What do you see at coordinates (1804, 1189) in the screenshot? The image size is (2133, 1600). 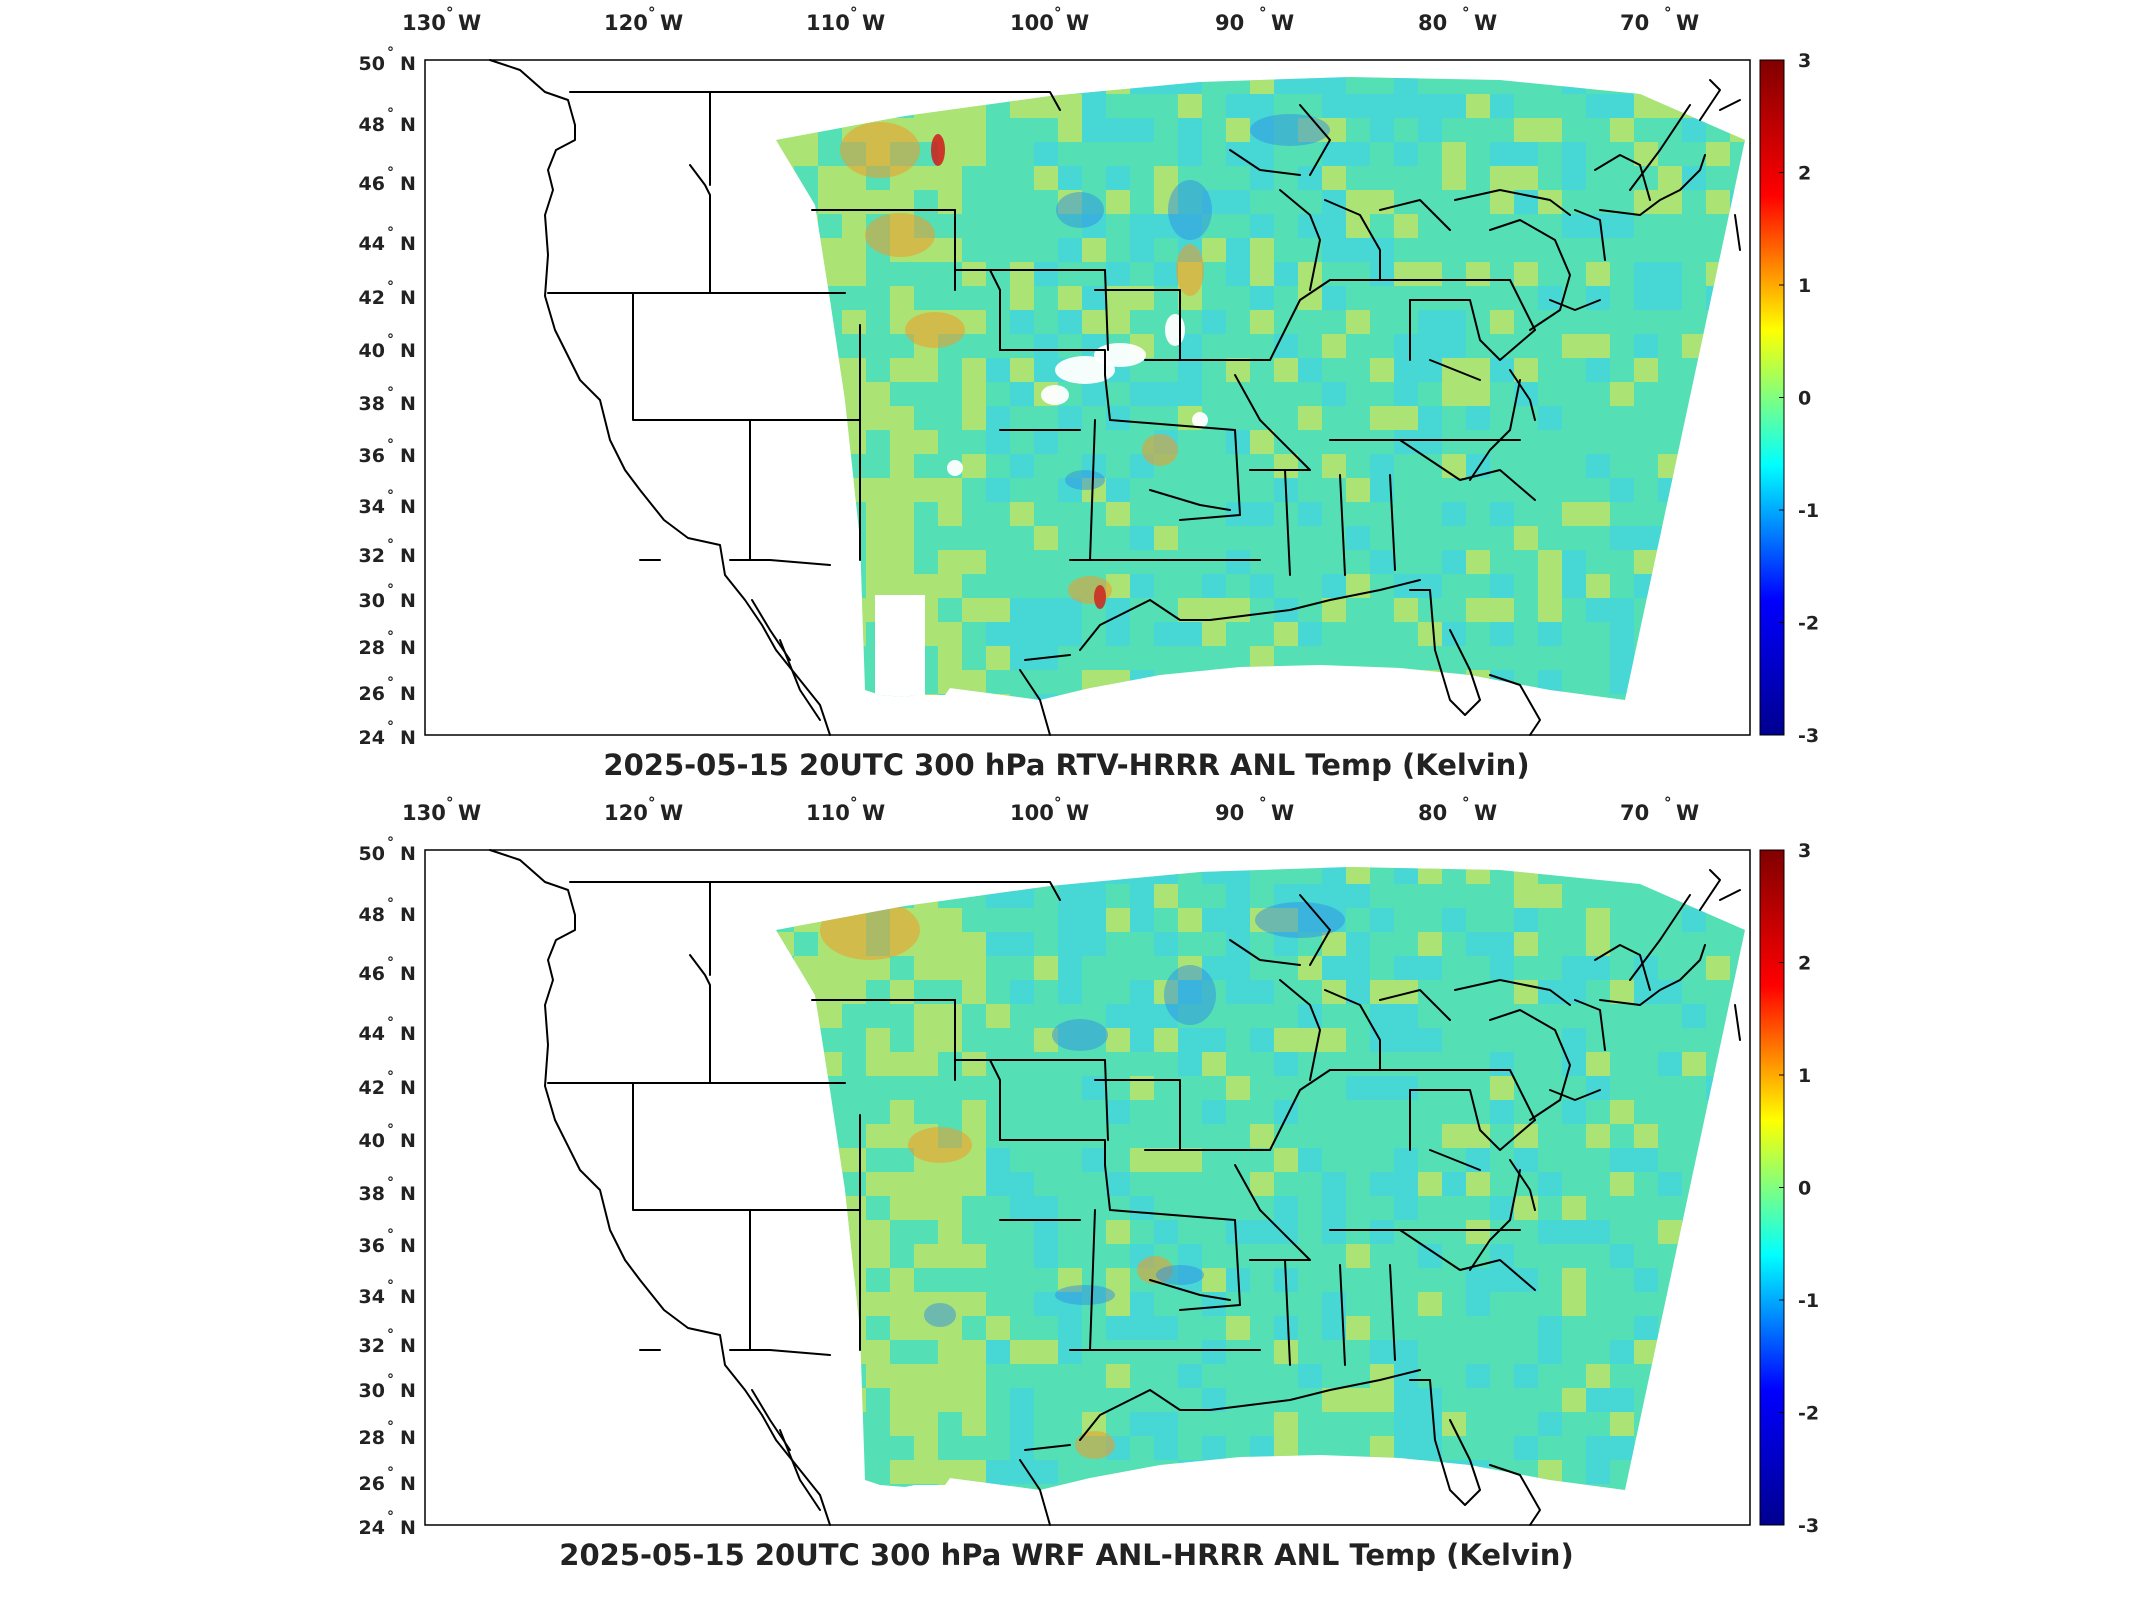 I see `colorbar-tick-label: 0` at bounding box center [1804, 1189].